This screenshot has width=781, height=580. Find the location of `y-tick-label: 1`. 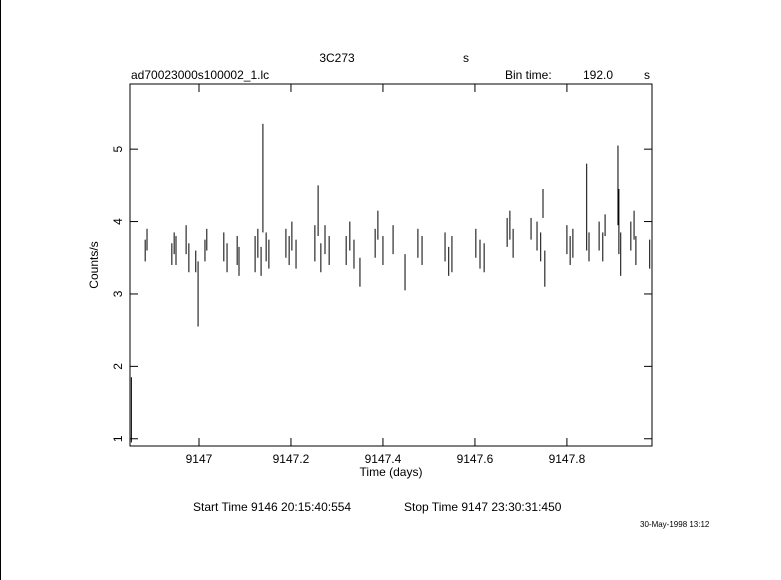

y-tick-label: 1 is located at coordinates (118, 438).